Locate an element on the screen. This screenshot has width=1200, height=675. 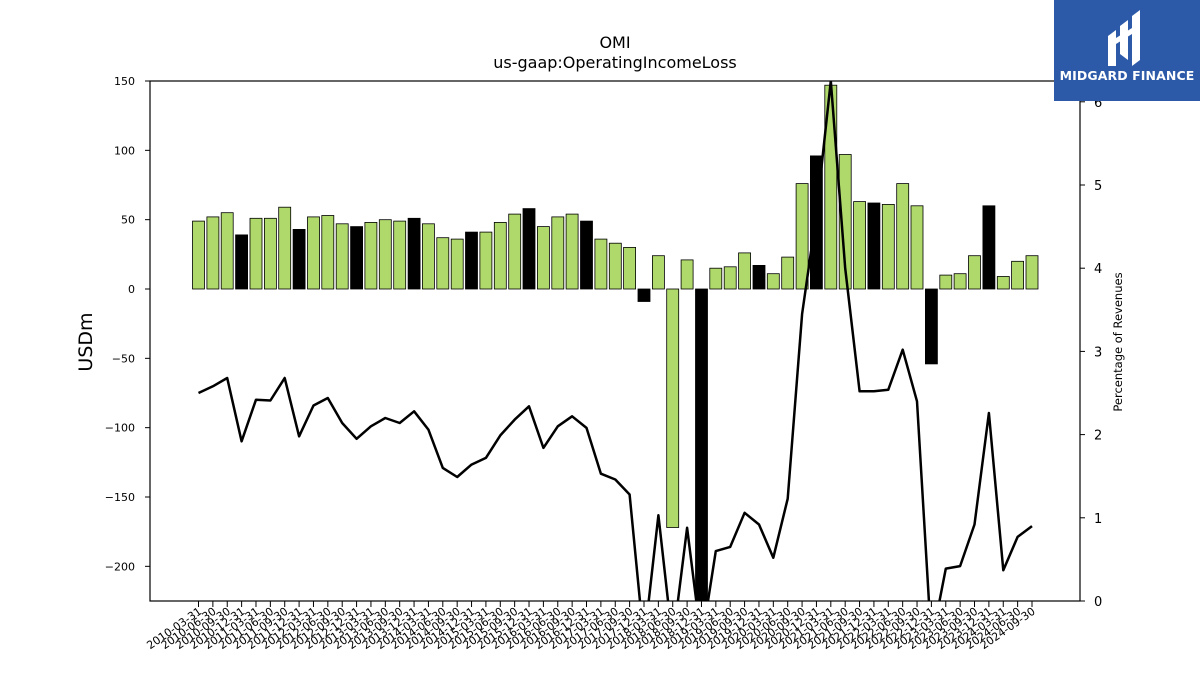
y2-axis-label: Percentage of Revenues is located at coordinates (1118, 341).